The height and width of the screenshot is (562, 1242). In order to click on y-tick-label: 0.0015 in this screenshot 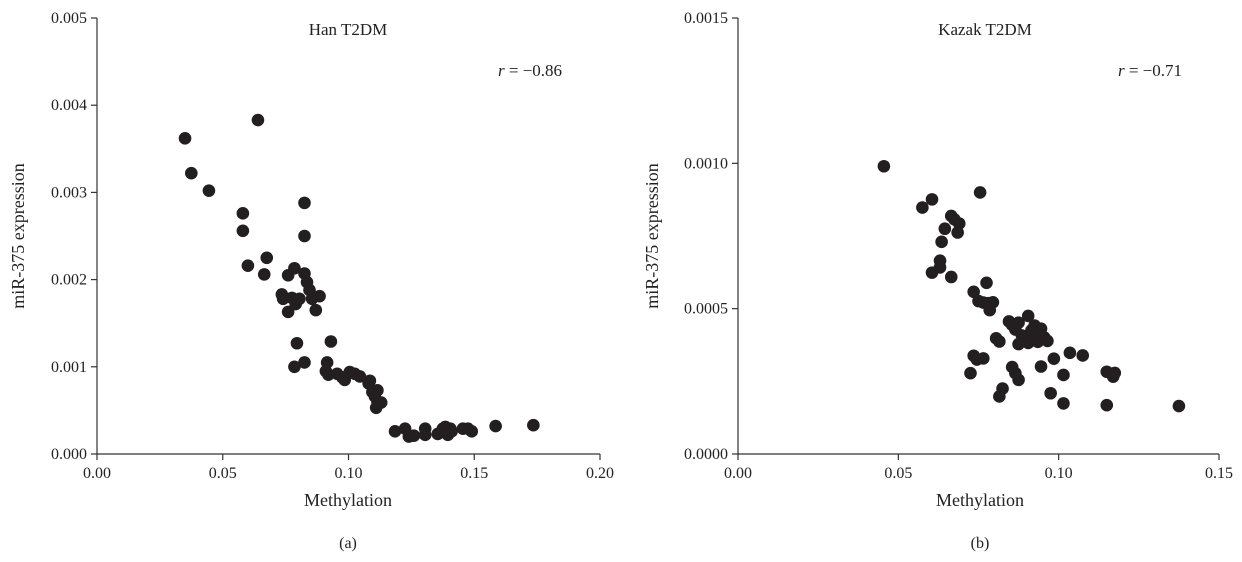, I will do `click(706, 18)`.